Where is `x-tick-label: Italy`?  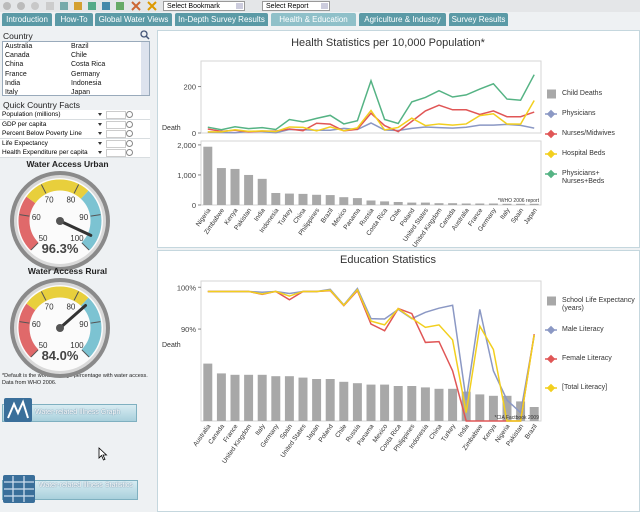 x-tick-label: Italy is located at coordinates (505, 214).